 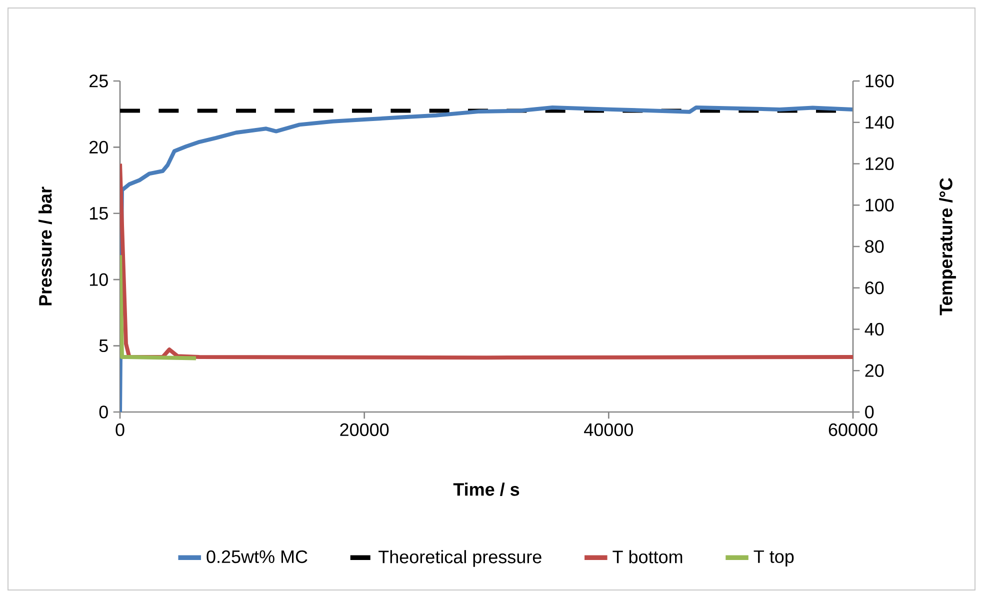 I want to click on y-tick-label: 20, so click(x=99, y=147).